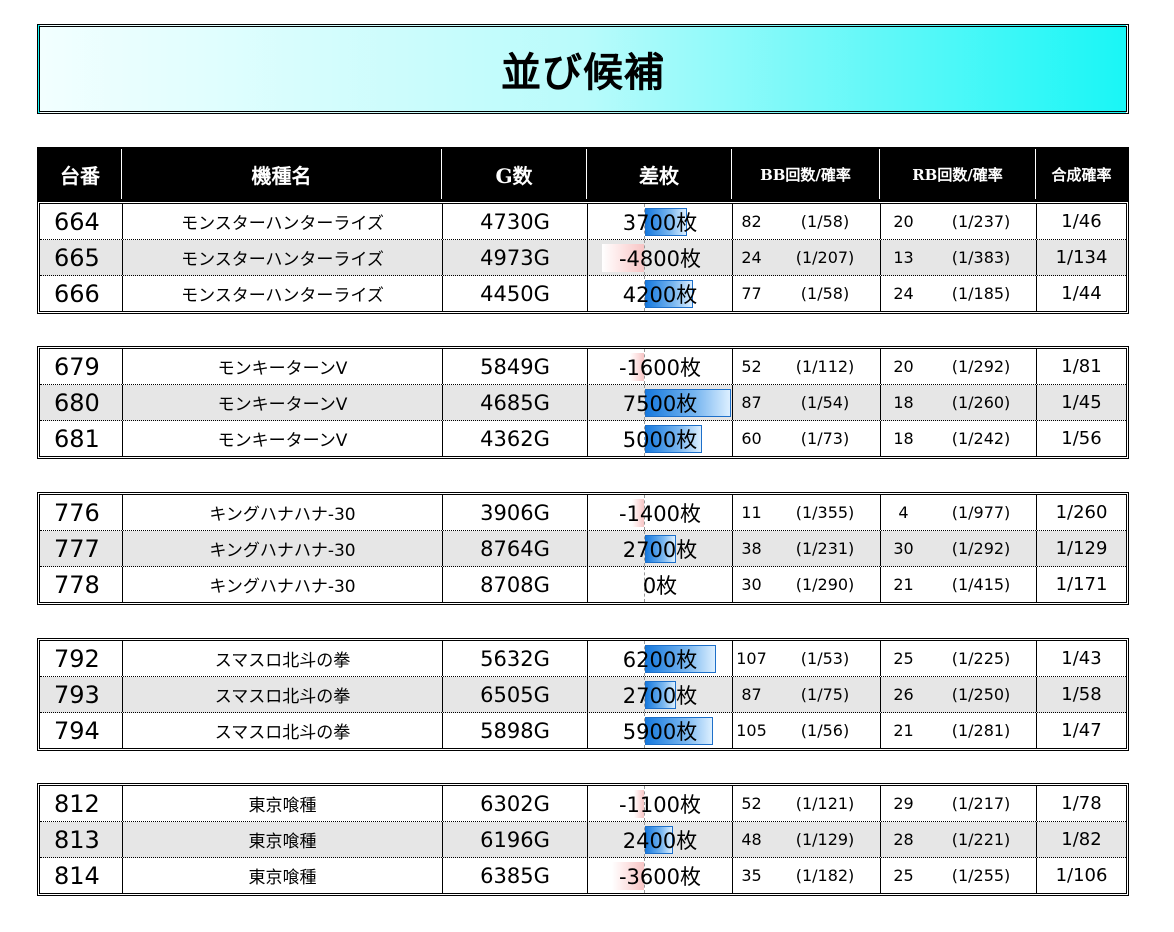 The height and width of the screenshot is (932, 1174). I want to click on machine-name: 東京喰種, so click(283, 839).